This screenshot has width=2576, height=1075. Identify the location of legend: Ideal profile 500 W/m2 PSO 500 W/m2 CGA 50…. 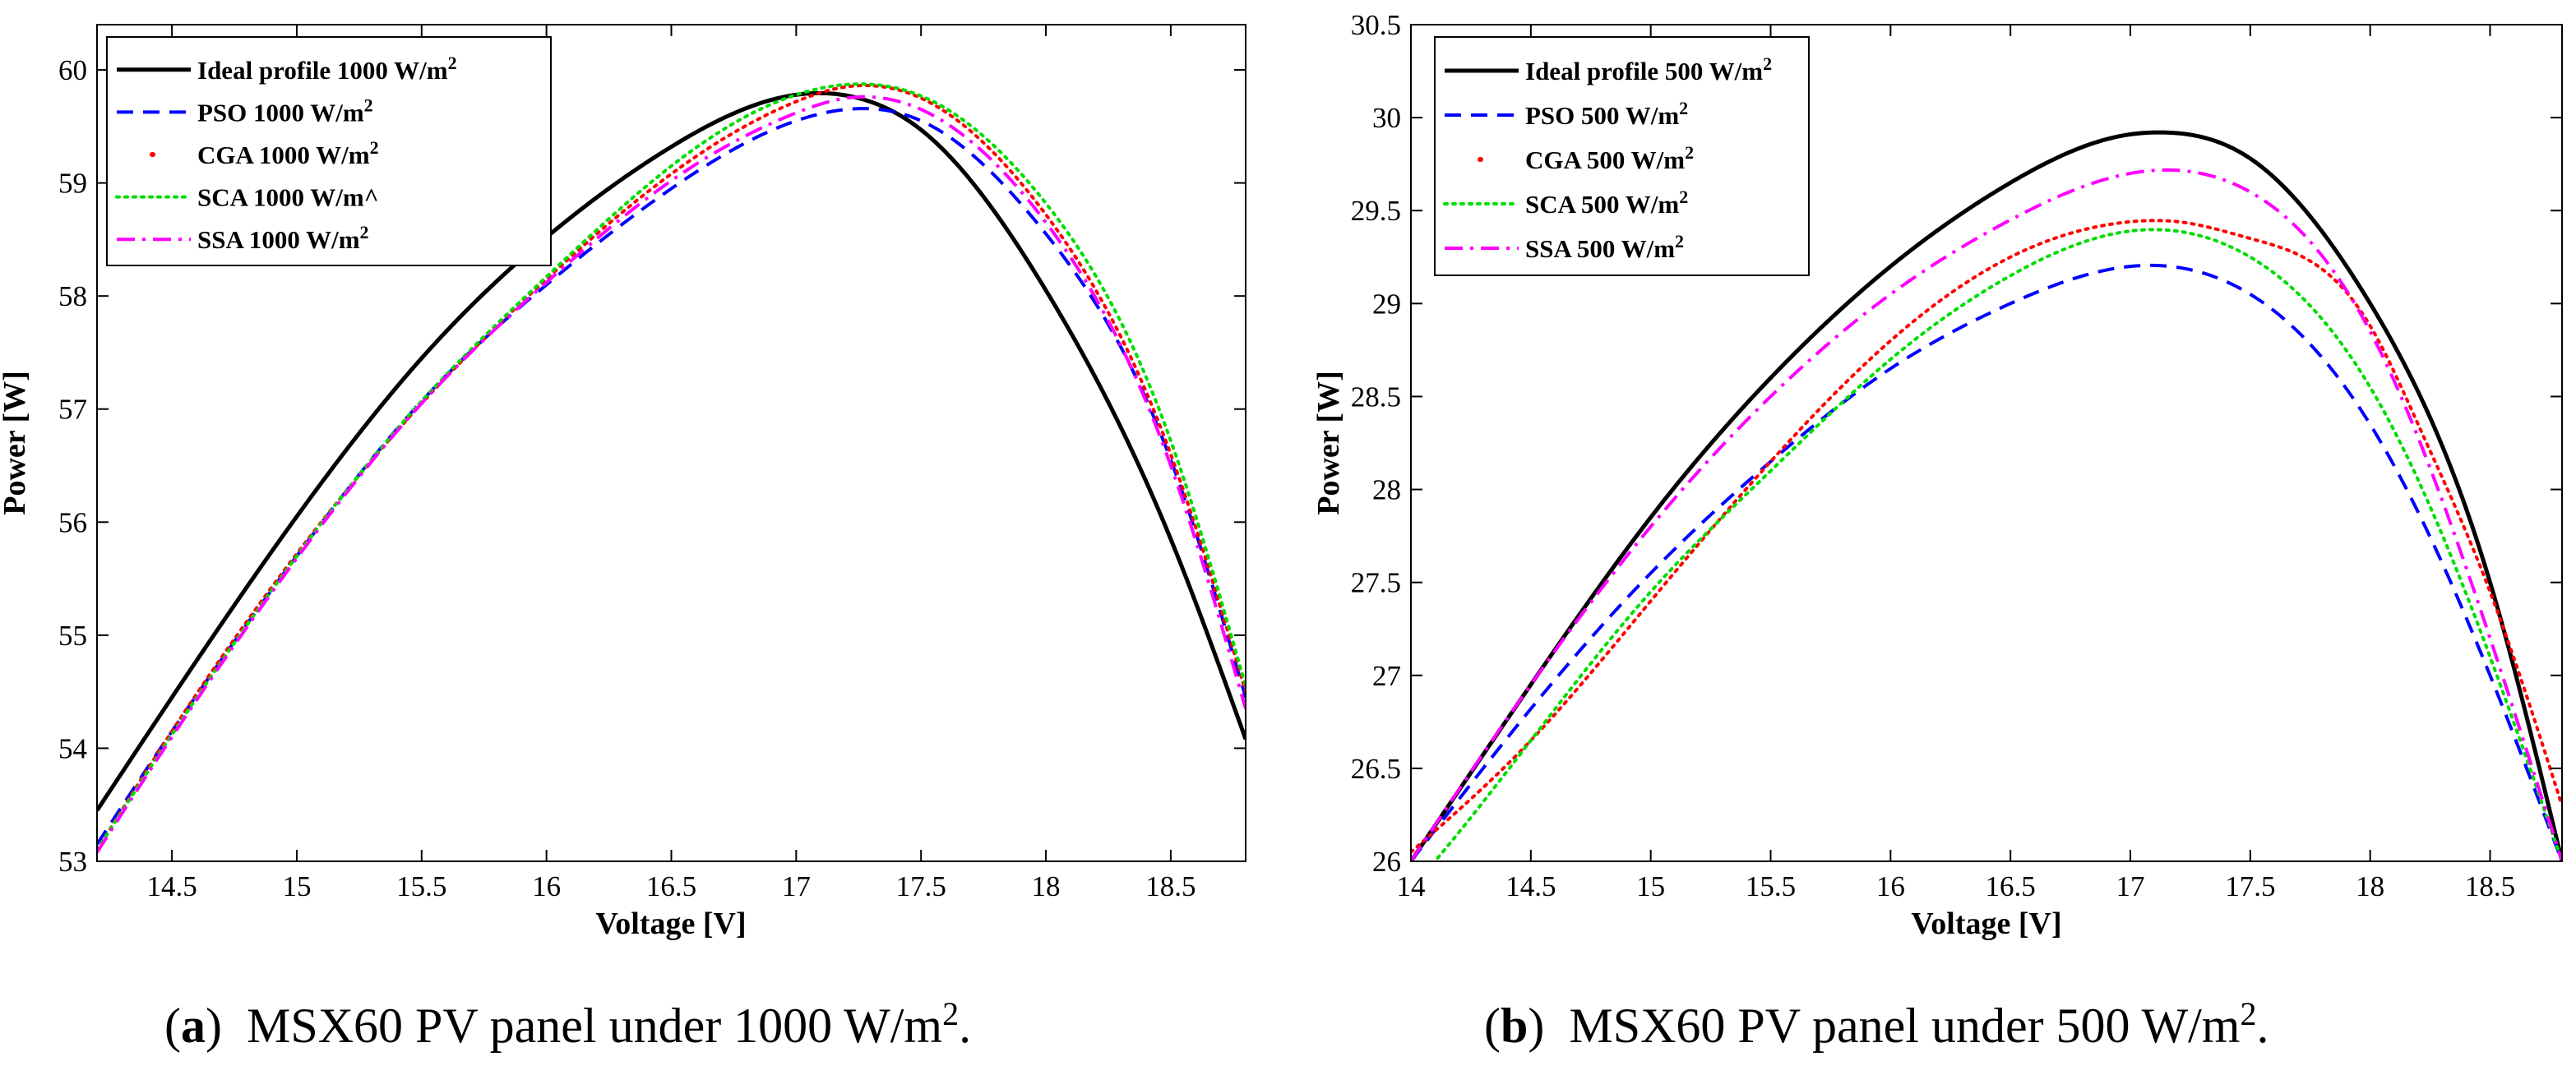
(1622, 156).